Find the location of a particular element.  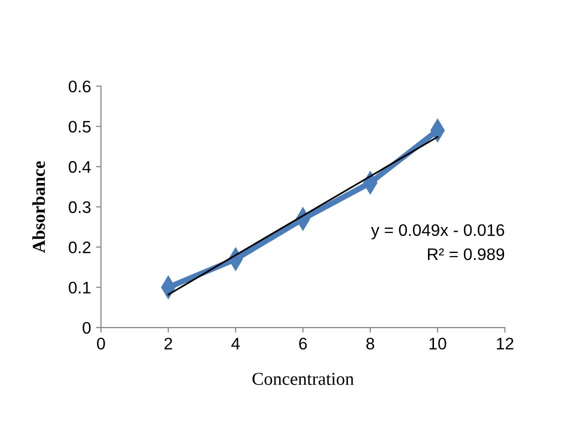

x-tick-label: 8 is located at coordinates (370, 344).